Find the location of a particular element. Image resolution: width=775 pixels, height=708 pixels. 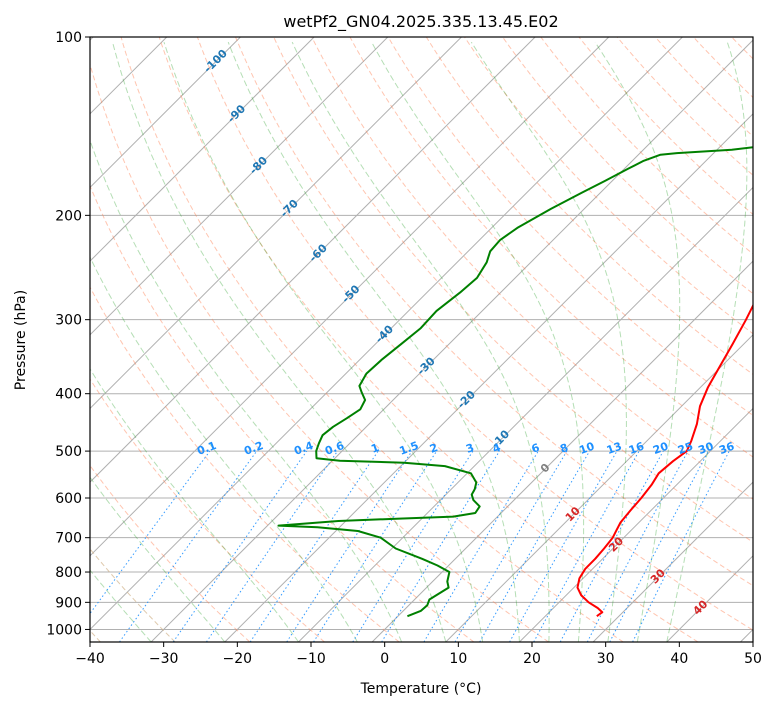

x-tick-label: −10 is located at coordinates (311, 659).